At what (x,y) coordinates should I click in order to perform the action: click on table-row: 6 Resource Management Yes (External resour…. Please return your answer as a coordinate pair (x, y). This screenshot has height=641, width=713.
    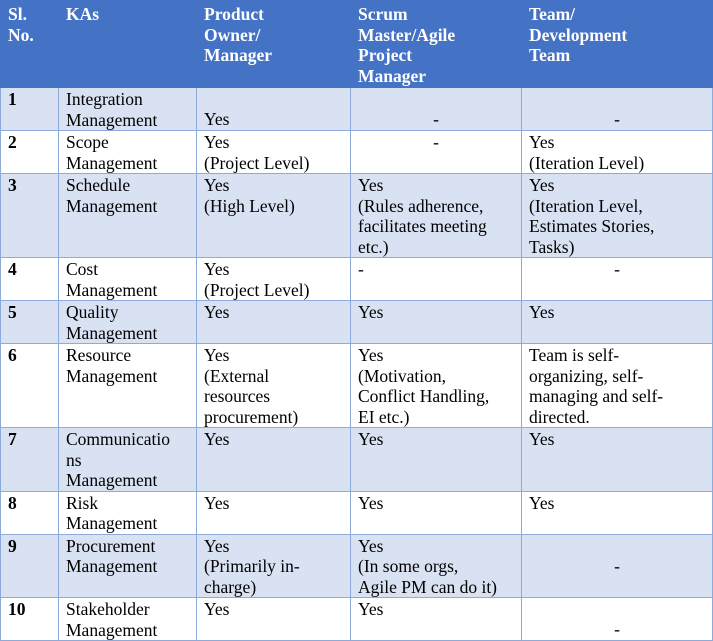
    Looking at the image, I should click on (356, 385).